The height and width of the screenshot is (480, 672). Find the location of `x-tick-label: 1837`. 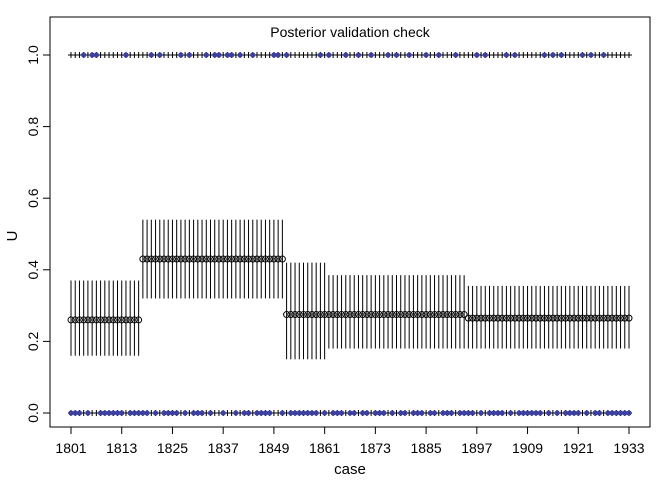

x-tick-label: 1837 is located at coordinates (223, 448).